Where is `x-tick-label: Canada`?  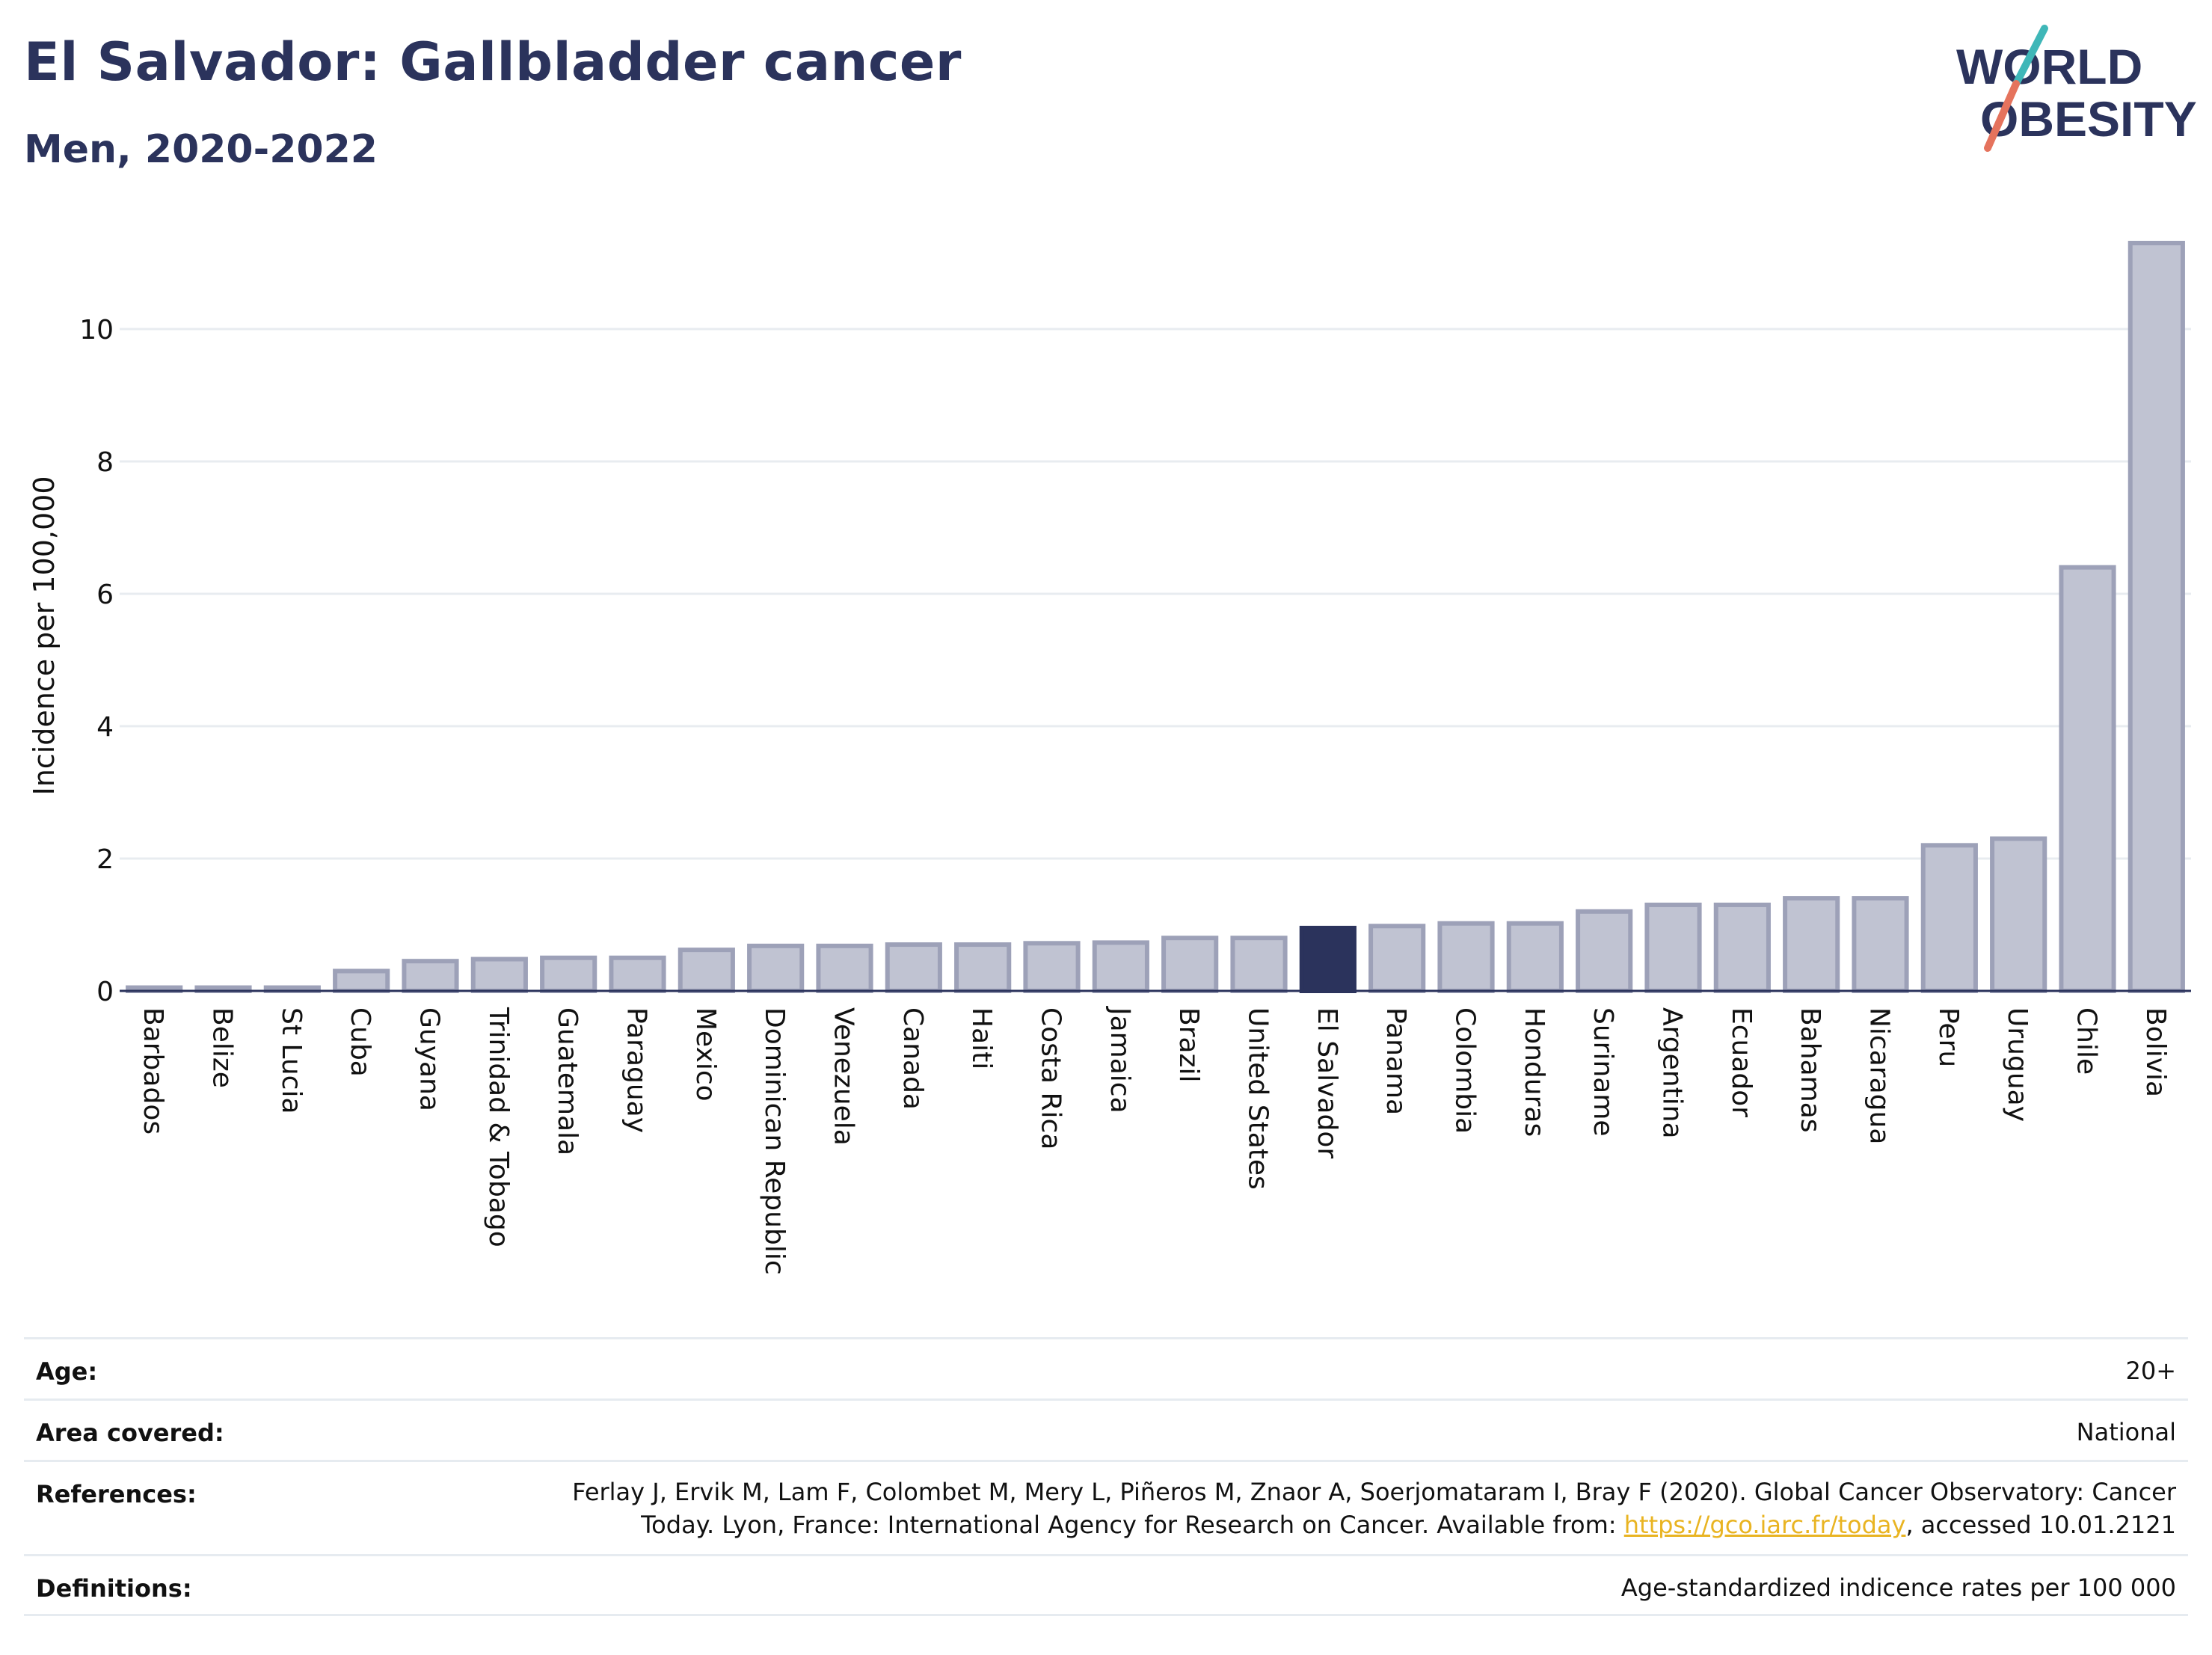
x-tick-label: Canada is located at coordinates (912, 1058).